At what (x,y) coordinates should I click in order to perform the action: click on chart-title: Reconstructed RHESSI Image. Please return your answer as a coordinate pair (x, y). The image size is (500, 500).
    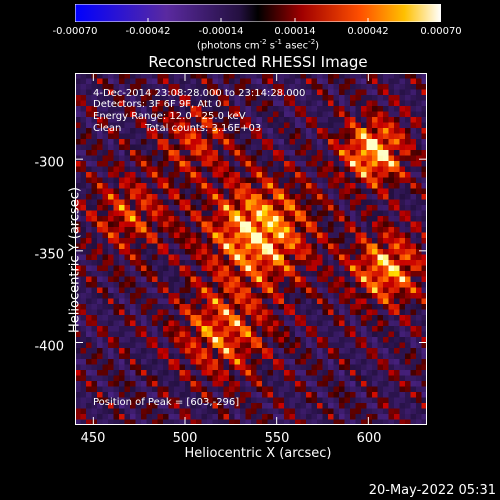
    Looking at the image, I should click on (258, 62).